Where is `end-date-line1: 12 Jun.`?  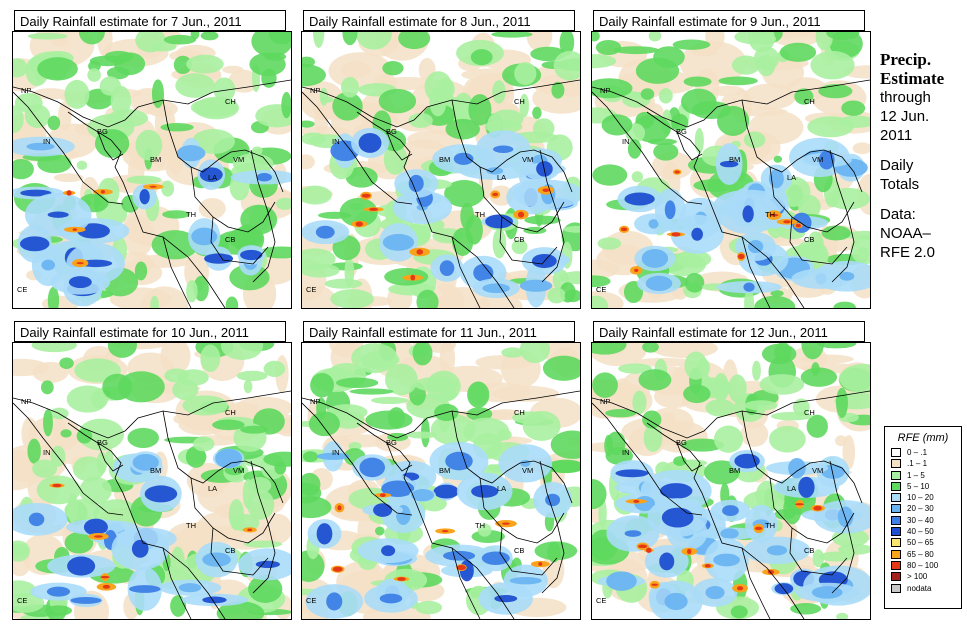
end-date-line1: 12 Jun. is located at coordinates (905, 116).